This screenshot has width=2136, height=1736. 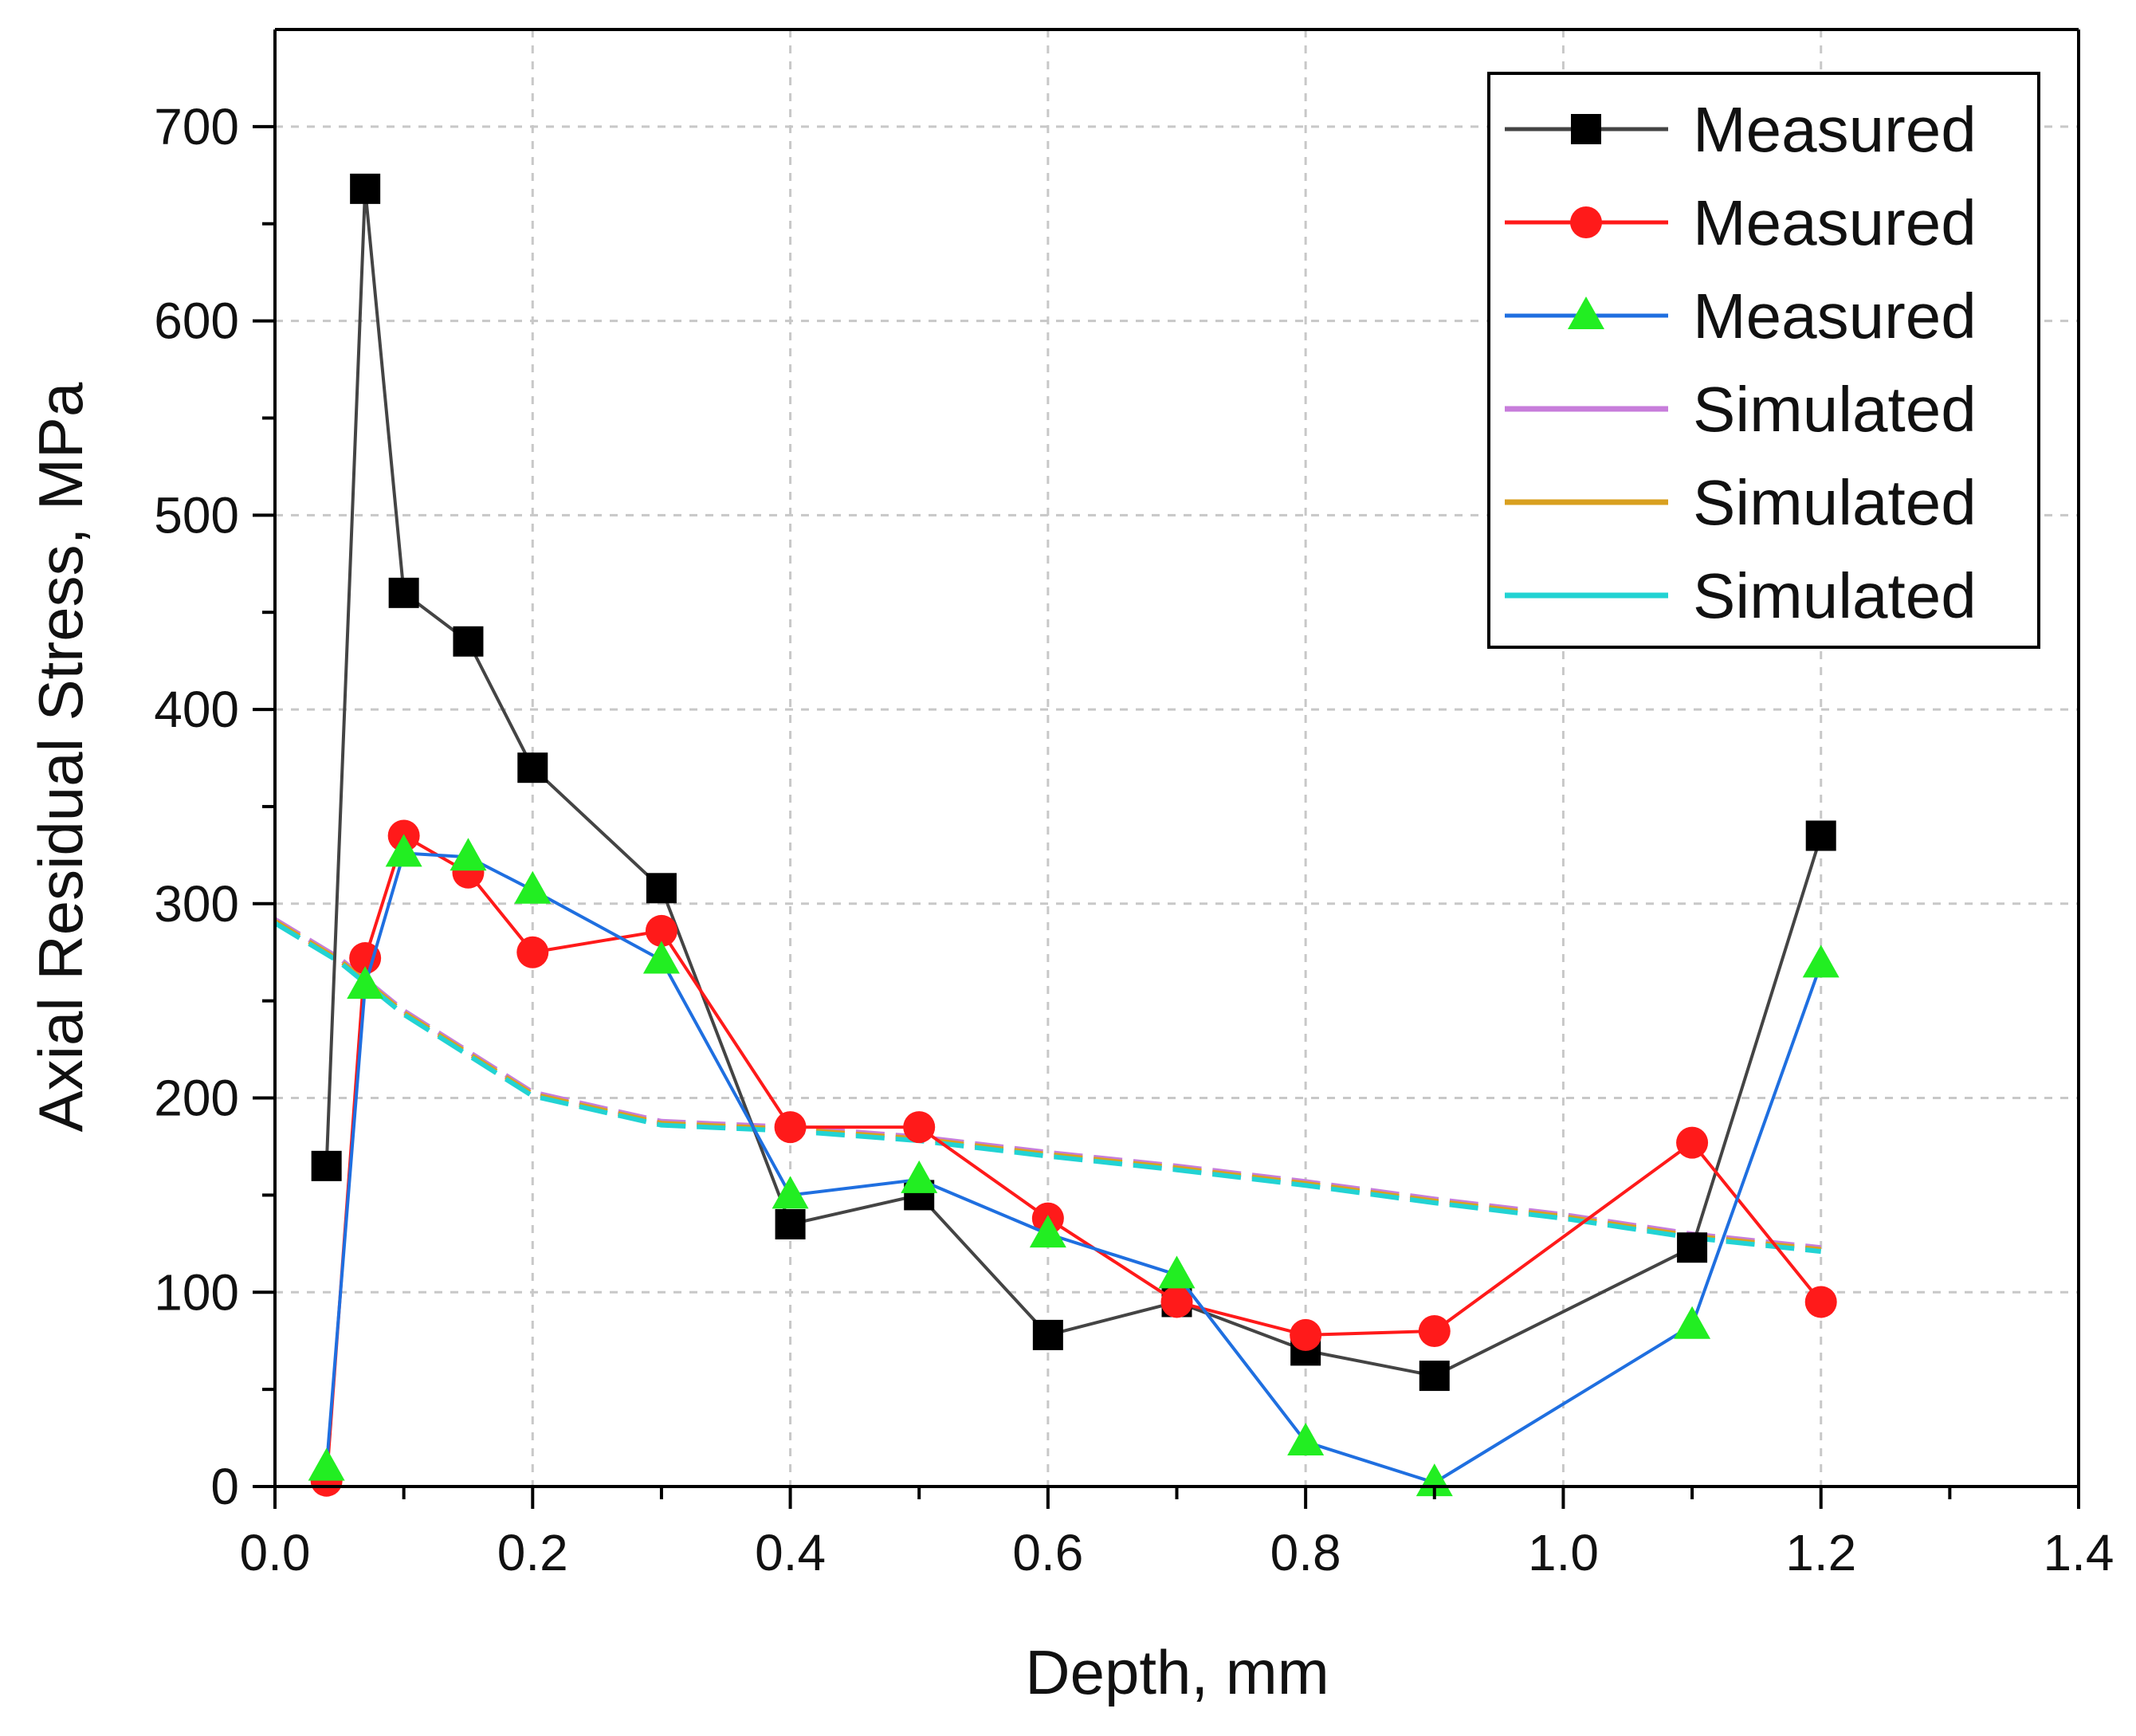 I want to click on x-tick-label: 0.4, so click(x=790, y=1552).